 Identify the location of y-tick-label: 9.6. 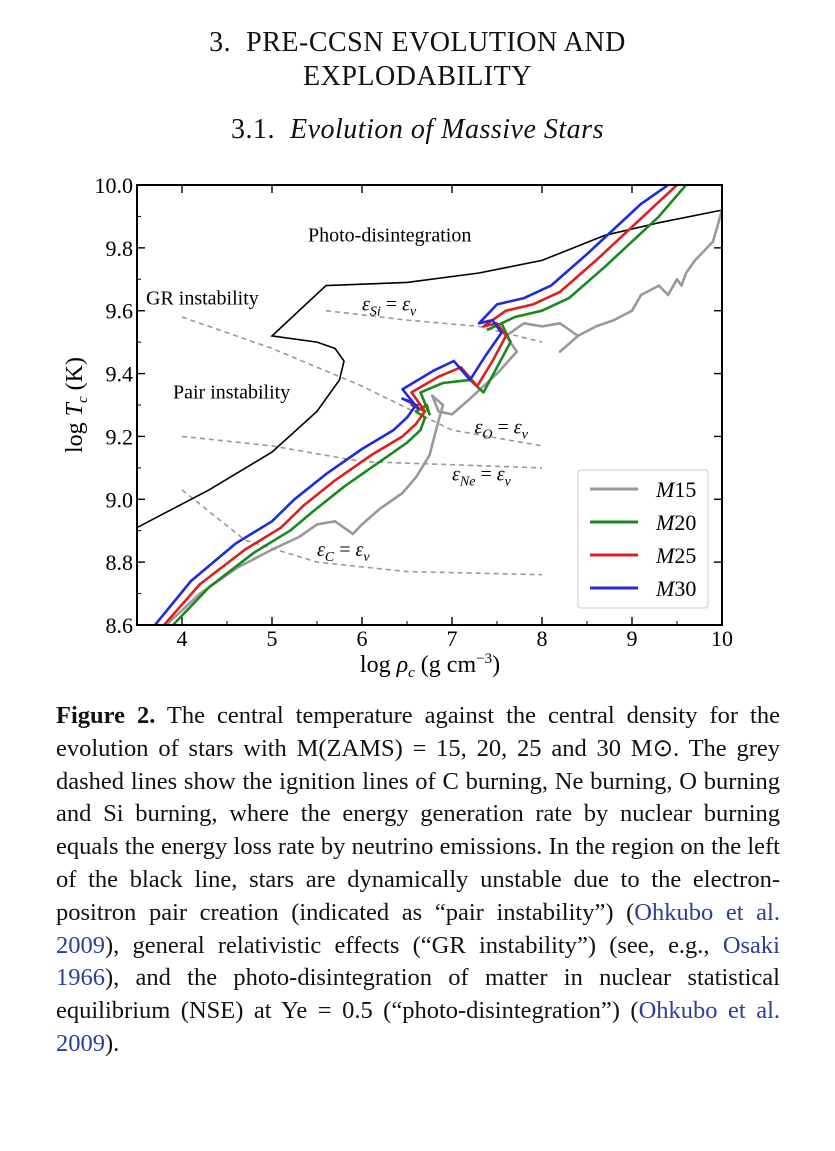
(120, 311).